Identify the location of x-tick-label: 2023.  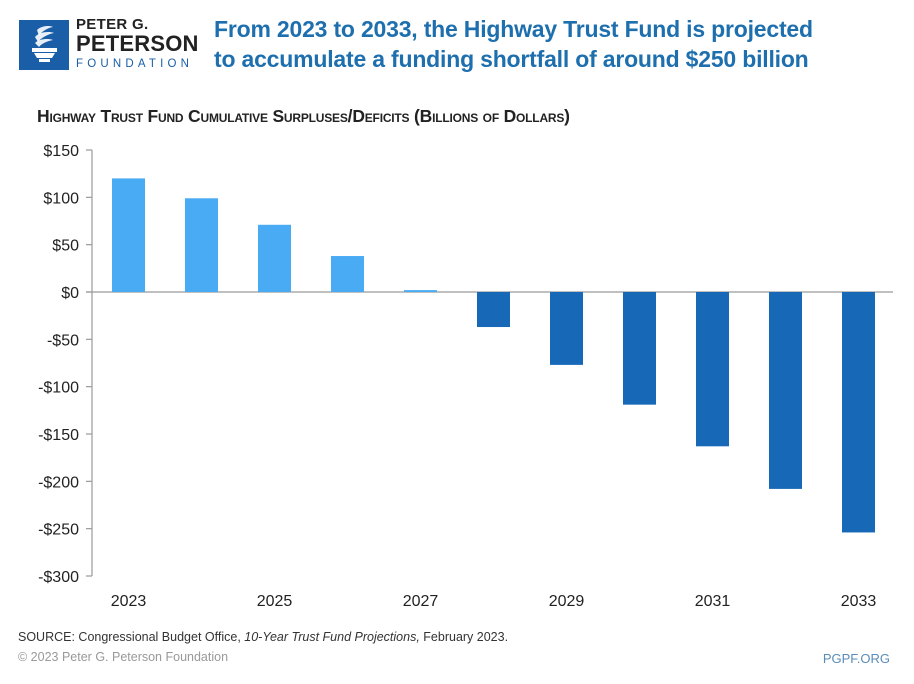
(129, 601).